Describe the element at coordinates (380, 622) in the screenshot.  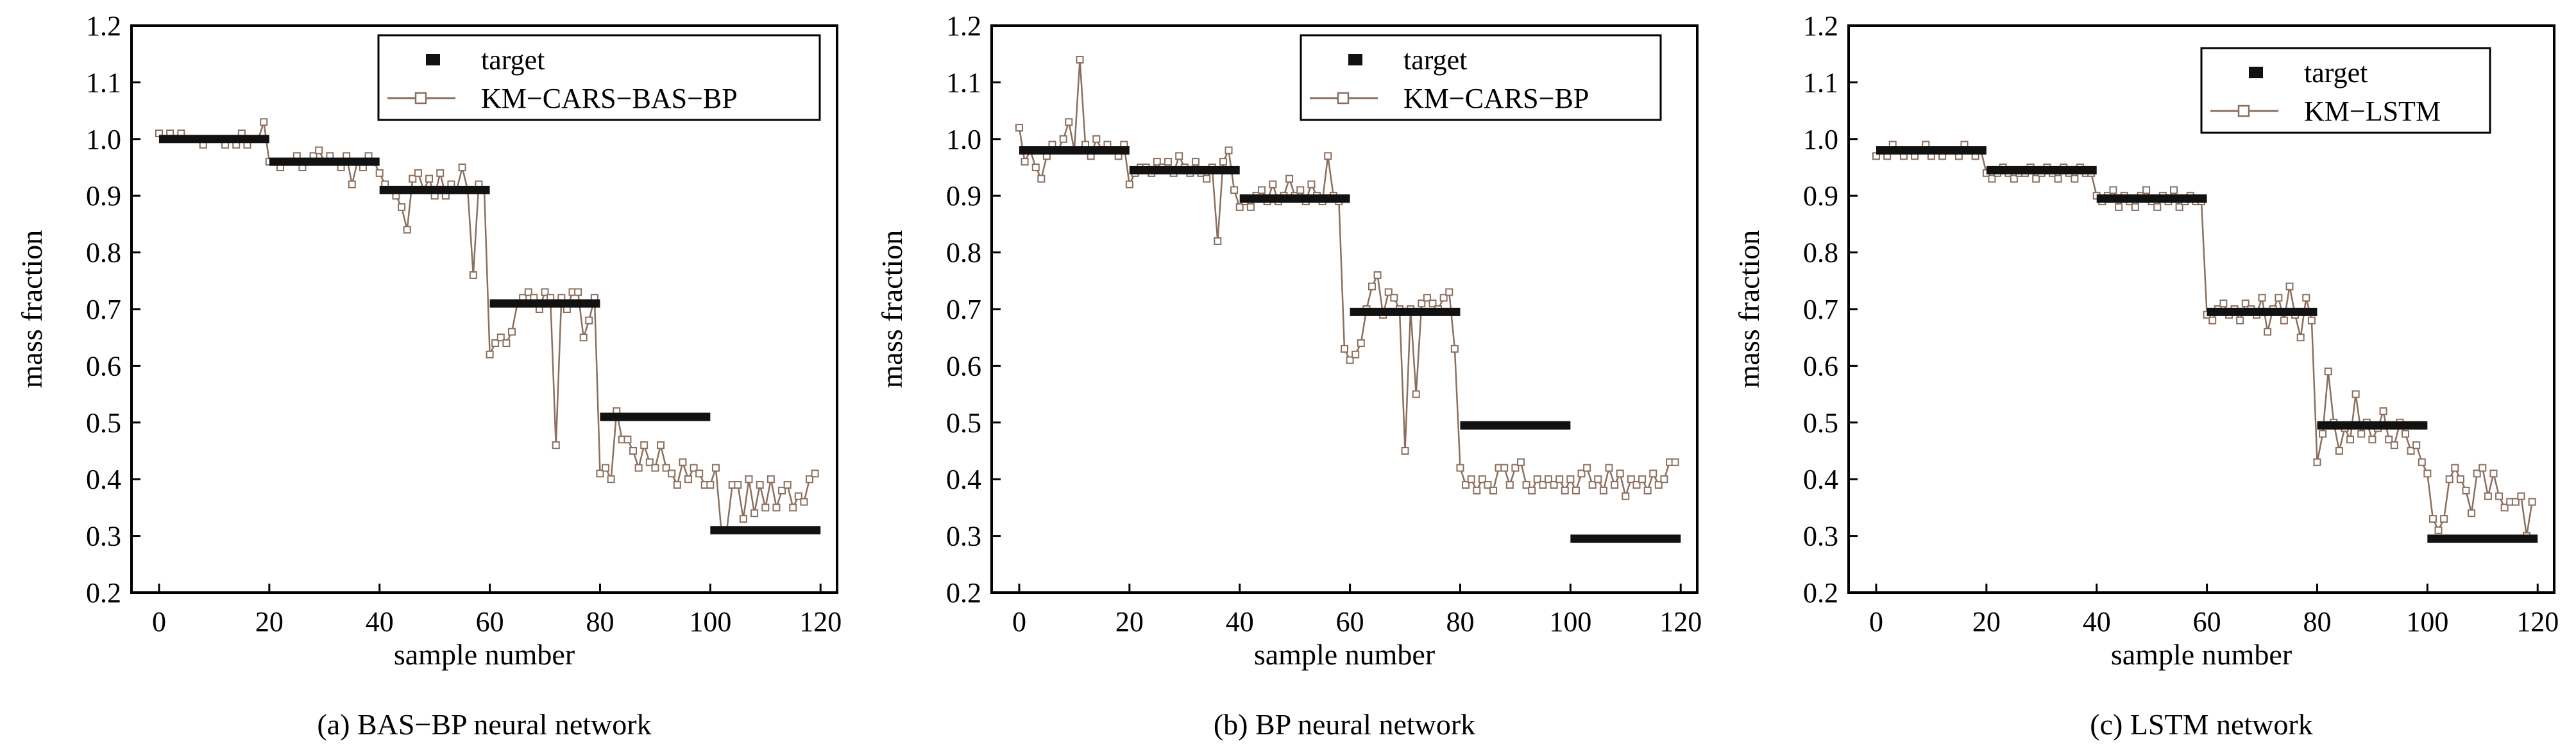
I see `x-tick-label: 40` at that location.